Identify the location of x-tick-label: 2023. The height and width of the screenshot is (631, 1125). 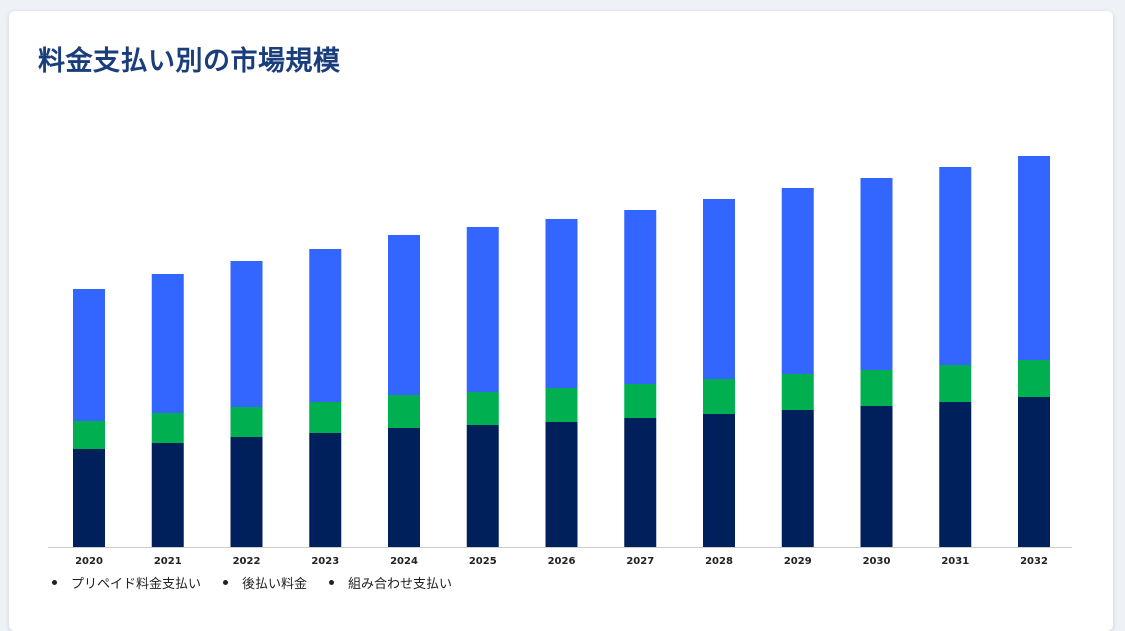
(325, 561).